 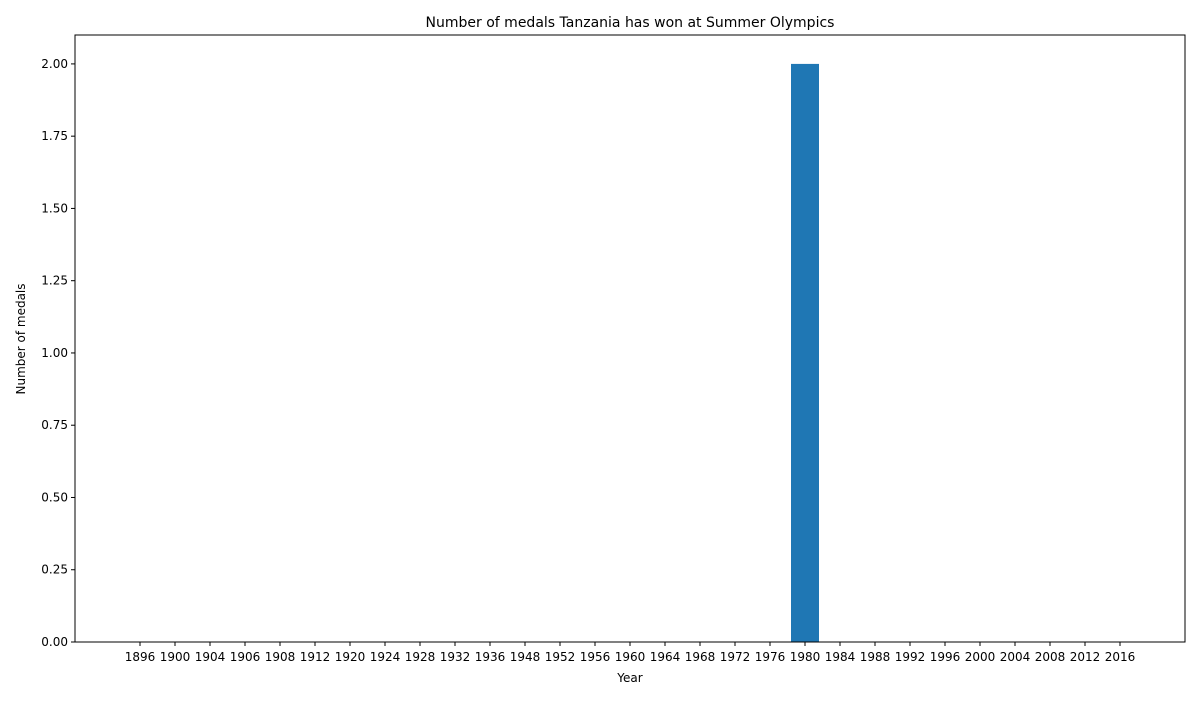 I want to click on y-tick-label-1.75: 1.75, so click(x=54, y=136).